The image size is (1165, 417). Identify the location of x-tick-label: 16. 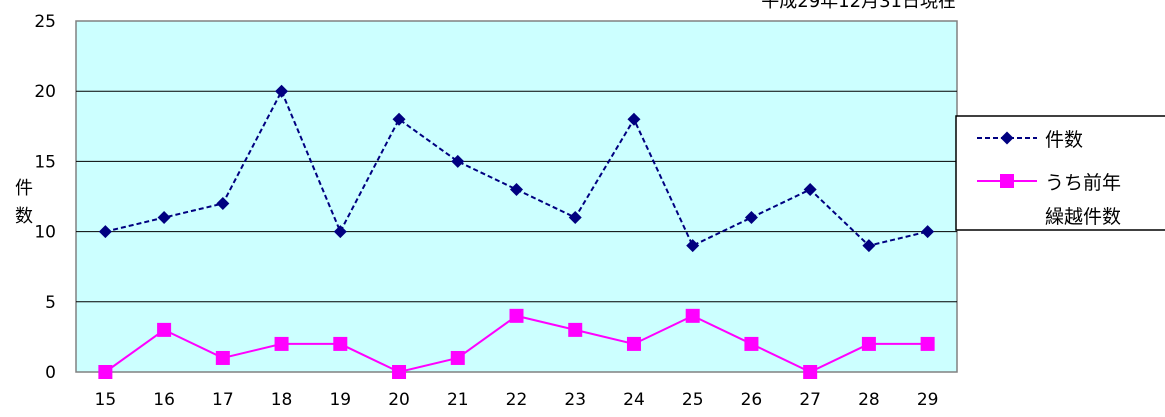
(164, 400).